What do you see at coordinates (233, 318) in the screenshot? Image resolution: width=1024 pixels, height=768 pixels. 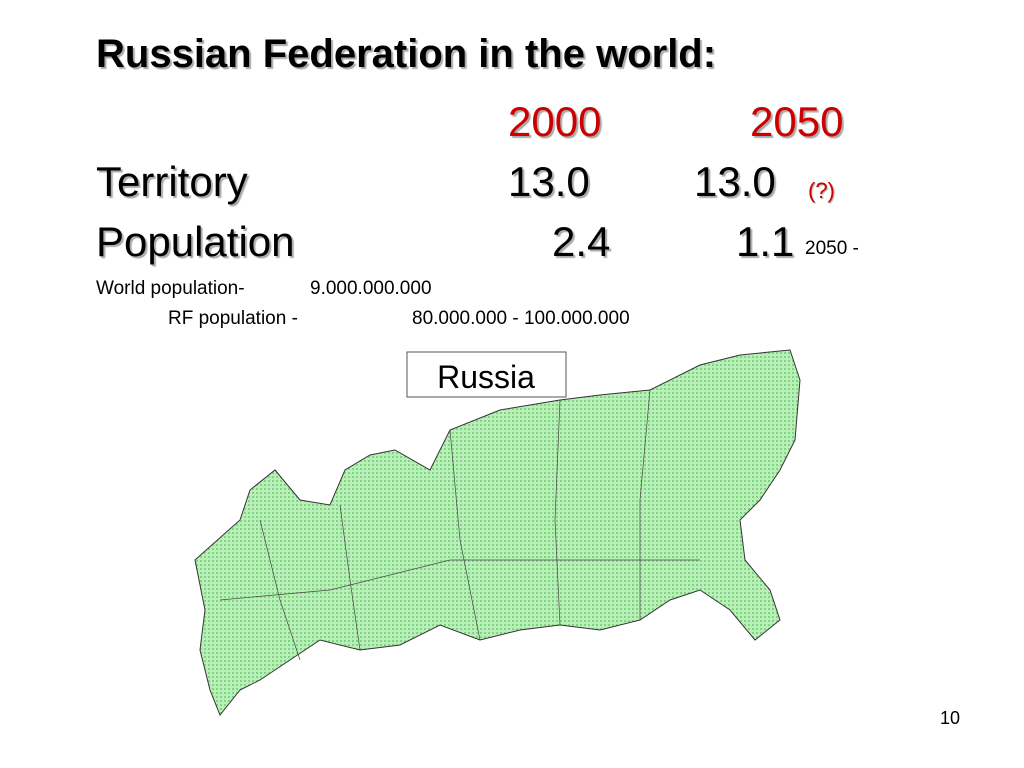 I see `note-label: RF population -` at bounding box center [233, 318].